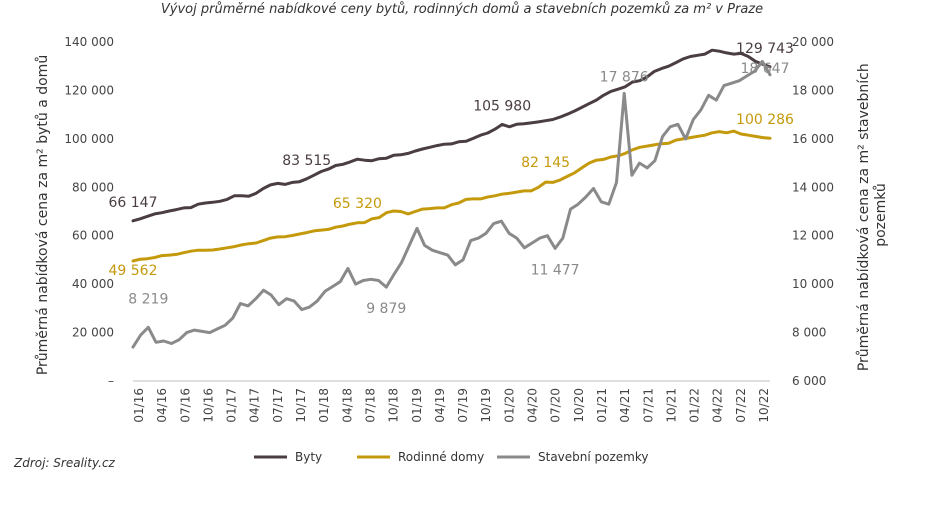 The height and width of the screenshot is (509, 927). What do you see at coordinates (93, 236) in the screenshot?
I see `left-y-tick-label: 60 000` at bounding box center [93, 236].